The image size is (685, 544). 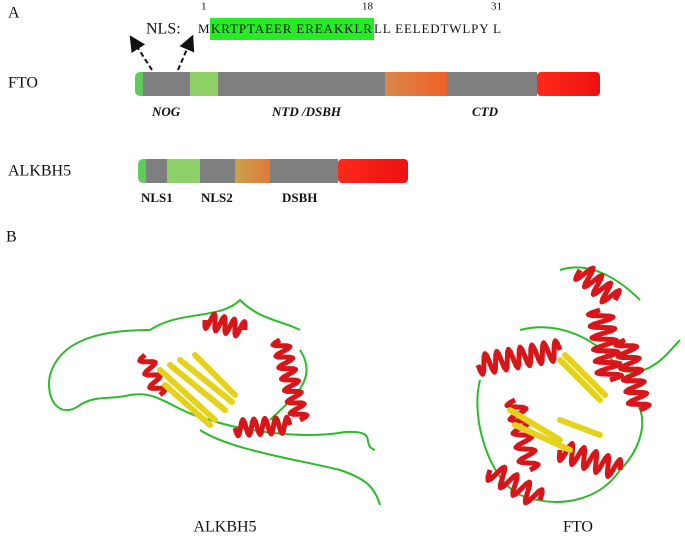 I want to click on caption: FTO, so click(x=578, y=527).